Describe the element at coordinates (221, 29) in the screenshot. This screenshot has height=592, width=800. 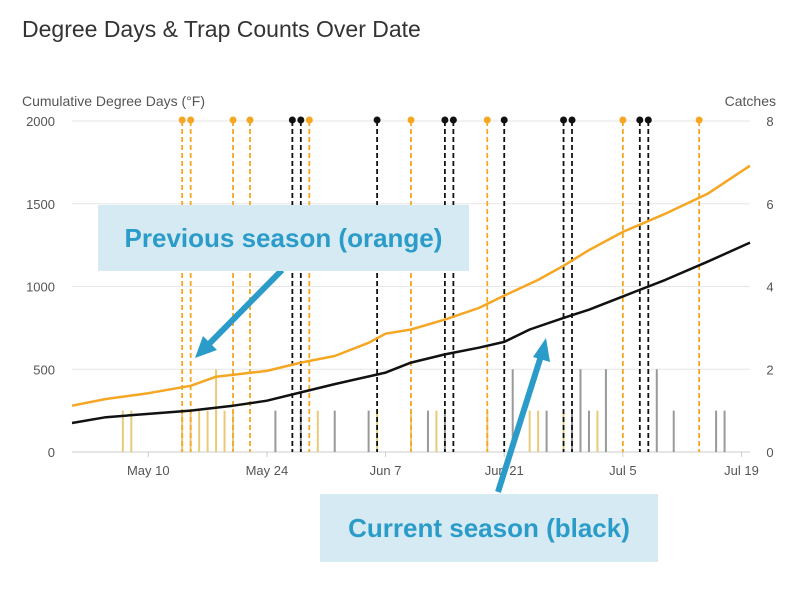
I see `chart-title: Degree Days & Trap Counts Over Date` at that location.